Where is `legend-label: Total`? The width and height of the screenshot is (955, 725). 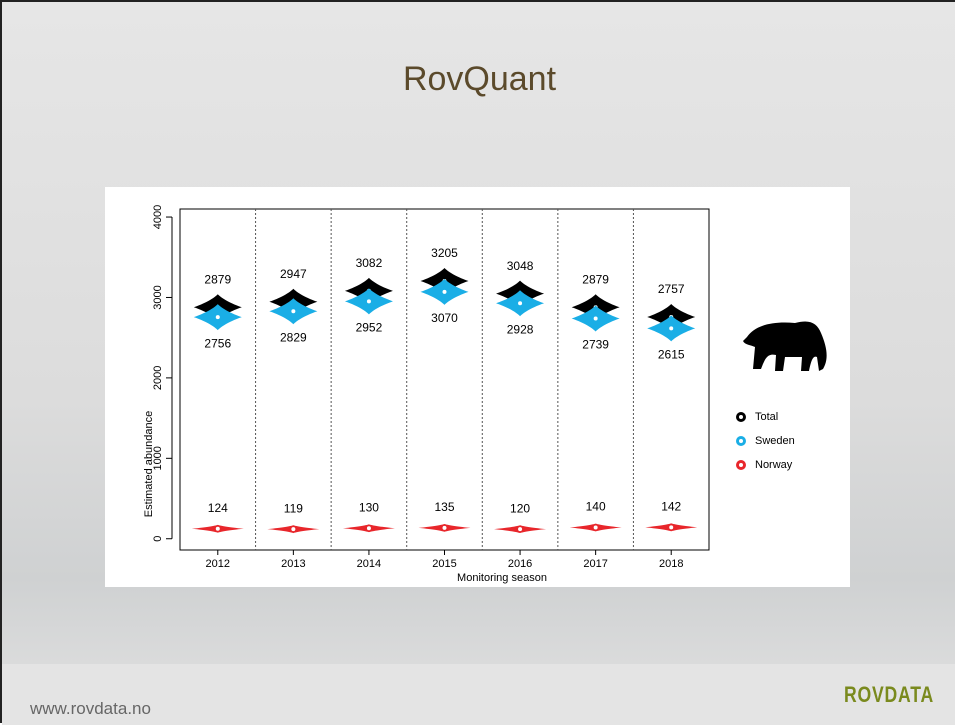
legend-label: Total is located at coordinates (766, 417).